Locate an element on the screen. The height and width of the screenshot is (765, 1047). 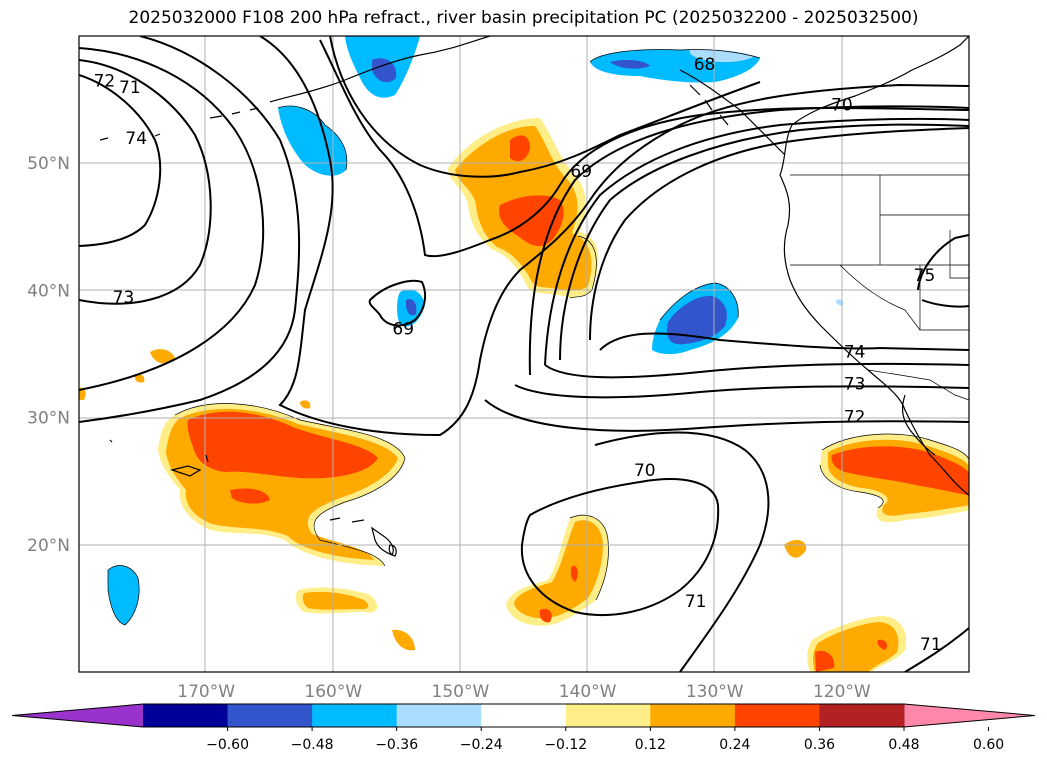
lat-tick-label: 20°N is located at coordinates (48, 546).